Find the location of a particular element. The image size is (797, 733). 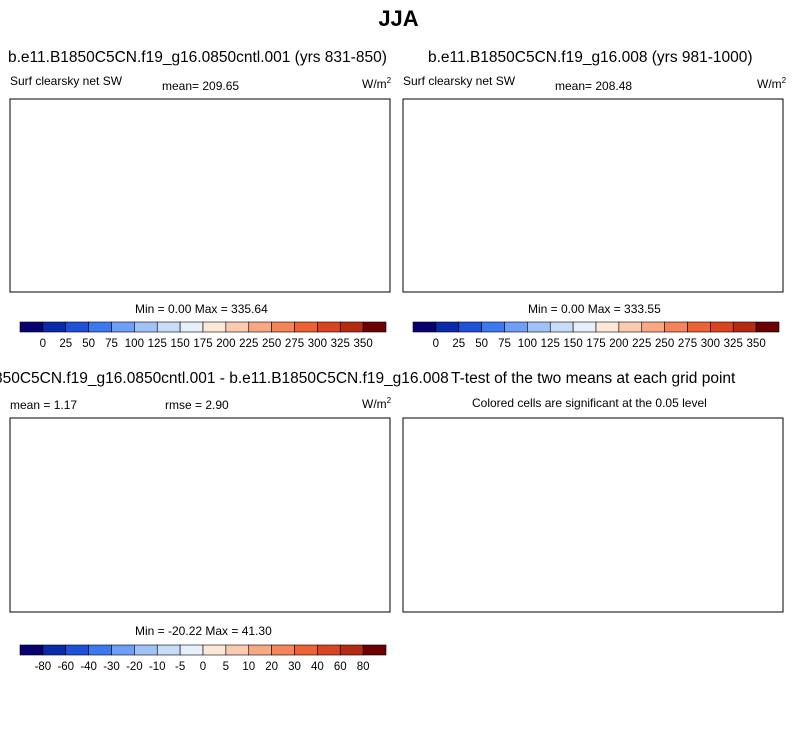

panel1-colorbar-label: 350 is located at coordinates (363, 344).